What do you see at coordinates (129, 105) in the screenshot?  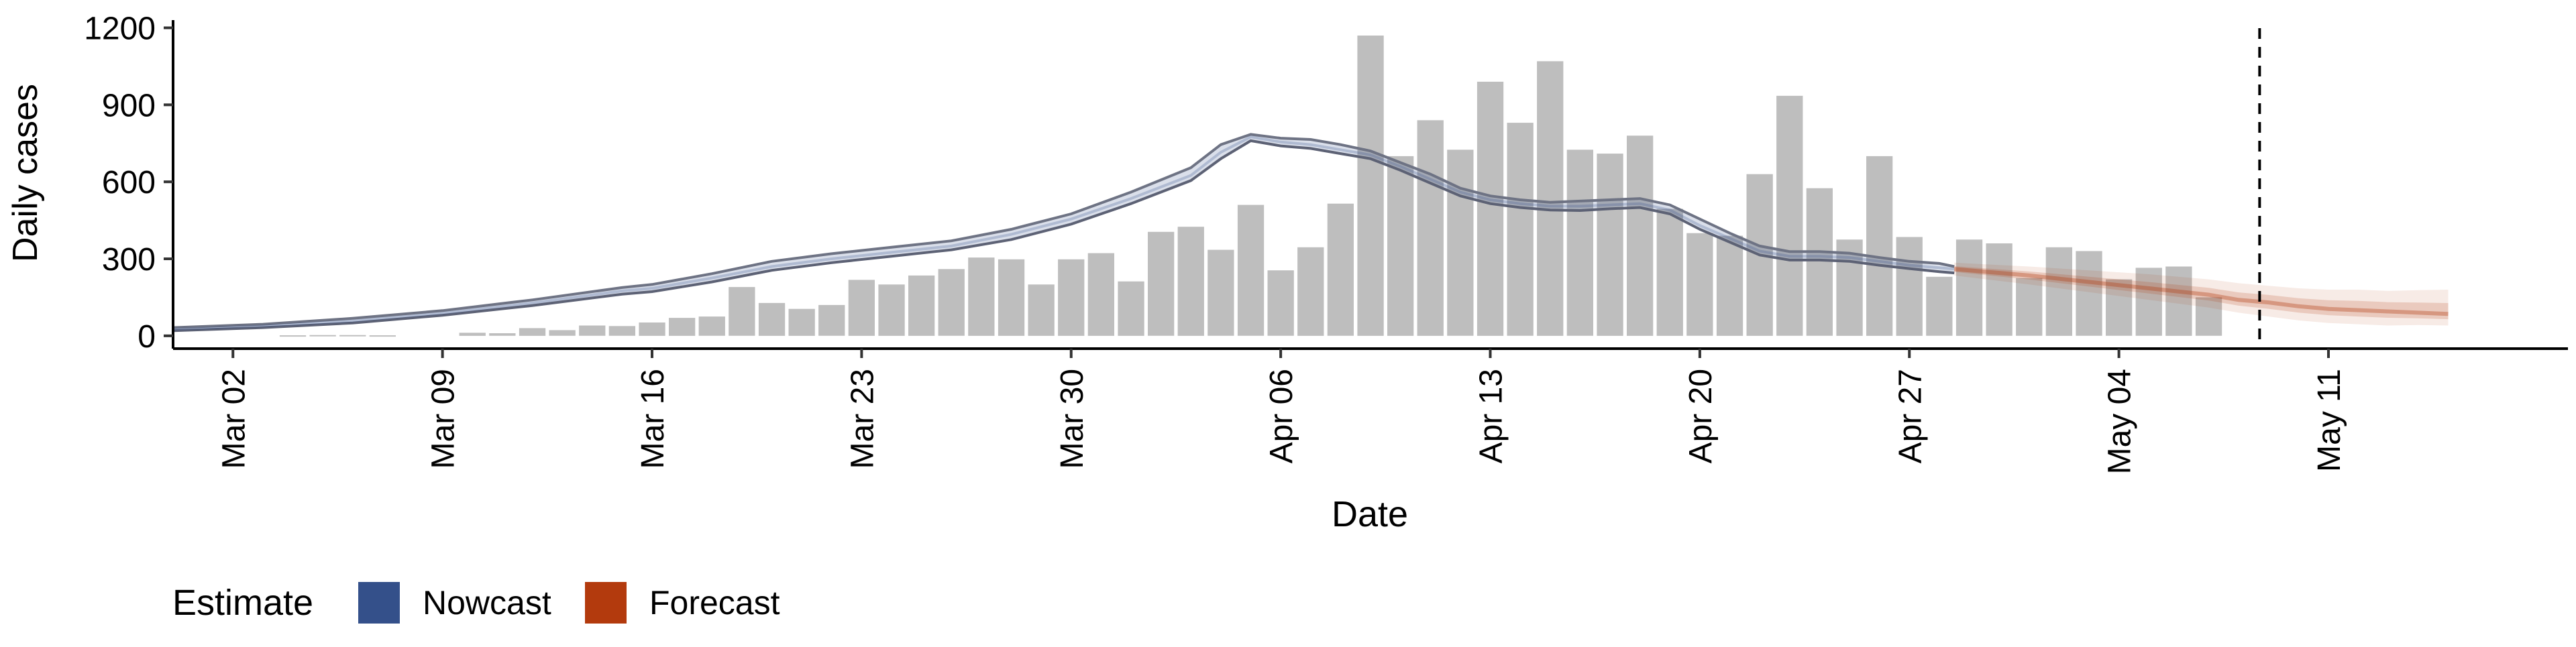 I see `y-tick-label: 900` at bounding box center [129, 105].